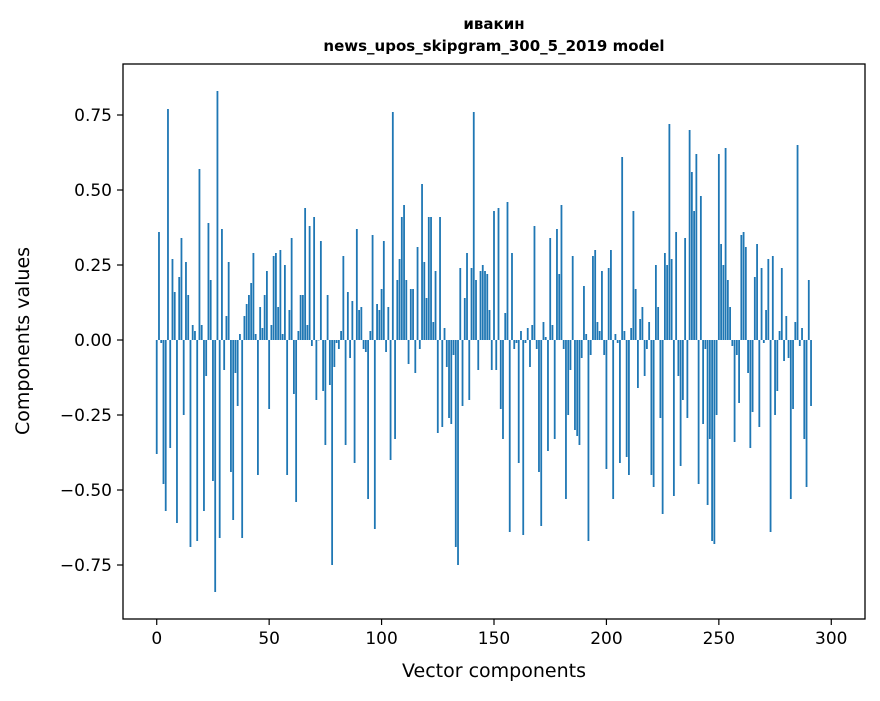 The width and height of the screenshot is (880, 701). Describe the element at coordinates (93, 266) in the screenshot. I see `y-tick-label-2: 0.25` at that location.